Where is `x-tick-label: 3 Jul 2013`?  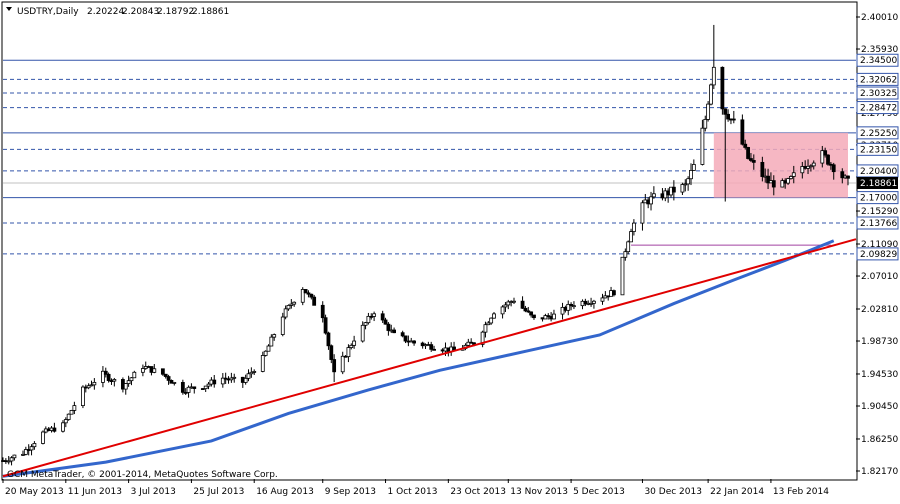 x-tick-label: 3 Jul 2013 is located at coordinates (153, 492).